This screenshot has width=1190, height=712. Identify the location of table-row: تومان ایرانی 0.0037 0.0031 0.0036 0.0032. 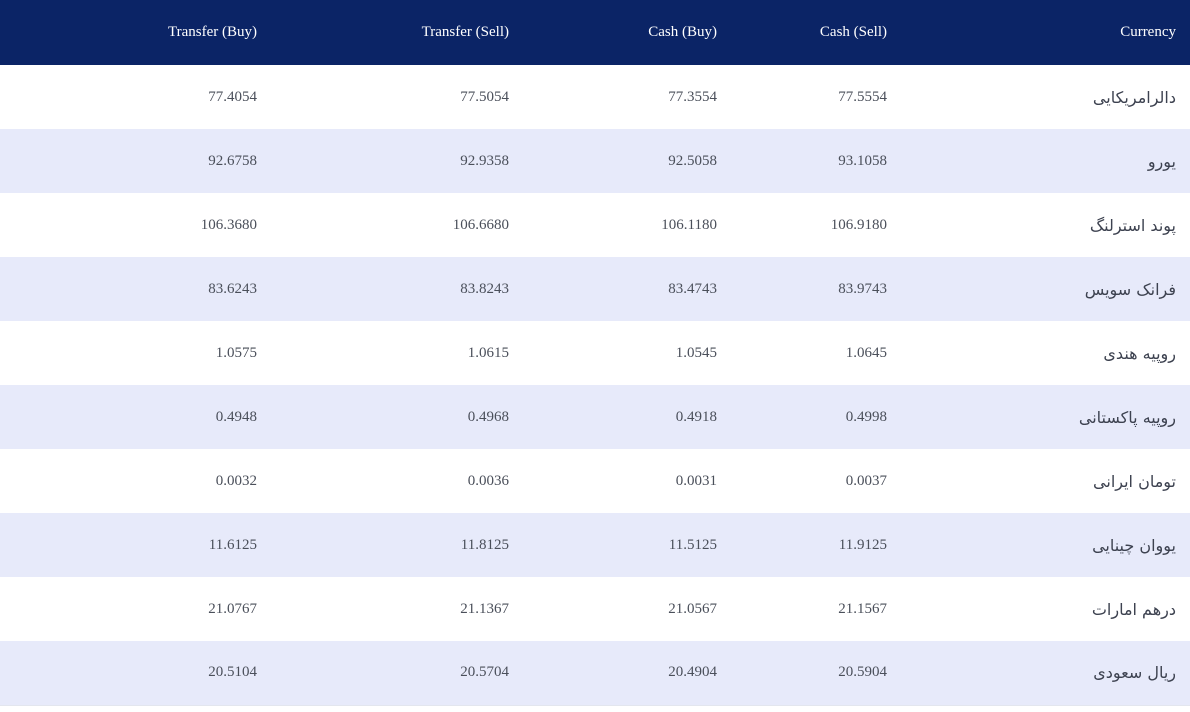
(595, 481).